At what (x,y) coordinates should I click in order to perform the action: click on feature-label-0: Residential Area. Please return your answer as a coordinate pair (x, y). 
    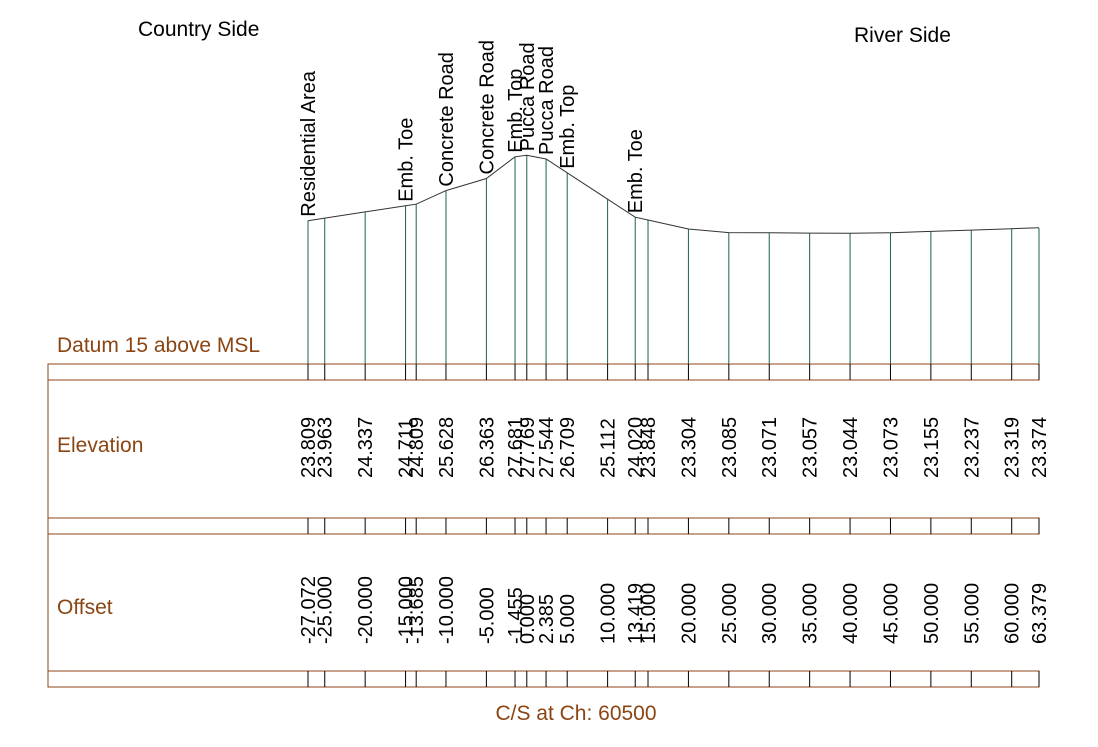
    Looking at the image, I should click on (309, 143).